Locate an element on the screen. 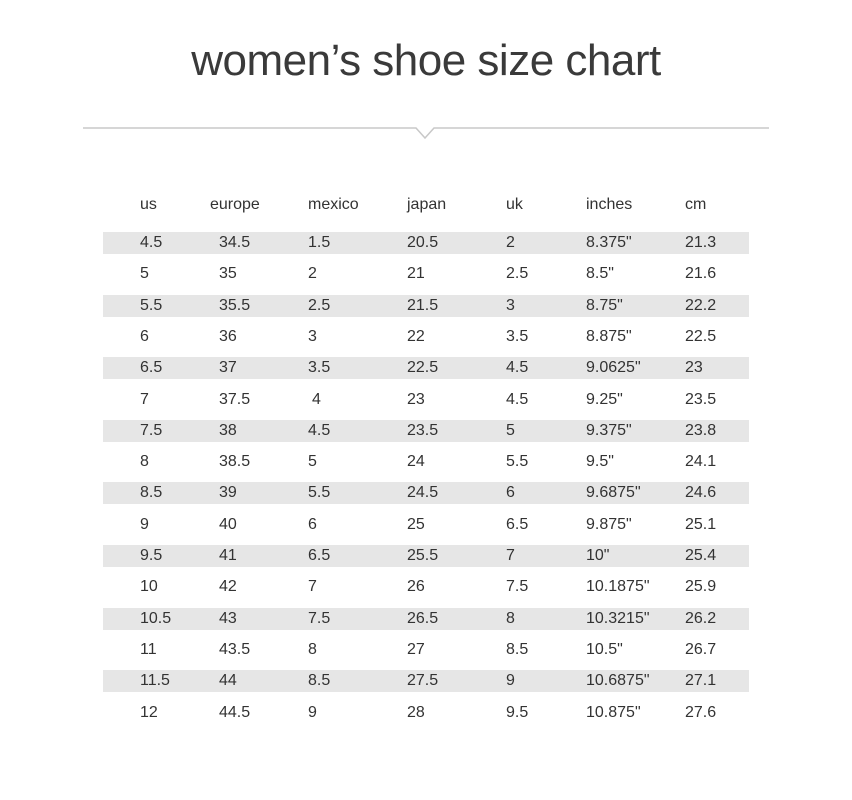 The height and width of the screenshot is (800, 852). cell-inches: 10.5" is located at coordinates (604, 649).